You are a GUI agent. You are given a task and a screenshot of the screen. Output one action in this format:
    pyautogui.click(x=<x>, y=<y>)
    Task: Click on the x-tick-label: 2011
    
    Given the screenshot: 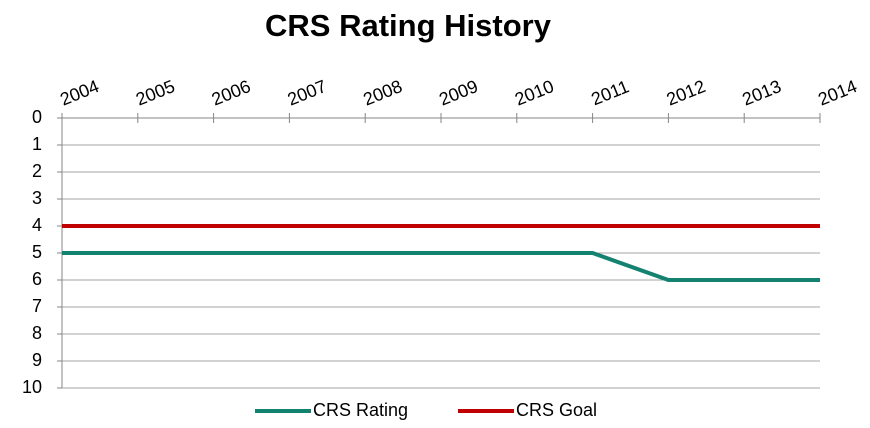 What is the action you would take?
    pyautogui.click(x=609, y=92)
    